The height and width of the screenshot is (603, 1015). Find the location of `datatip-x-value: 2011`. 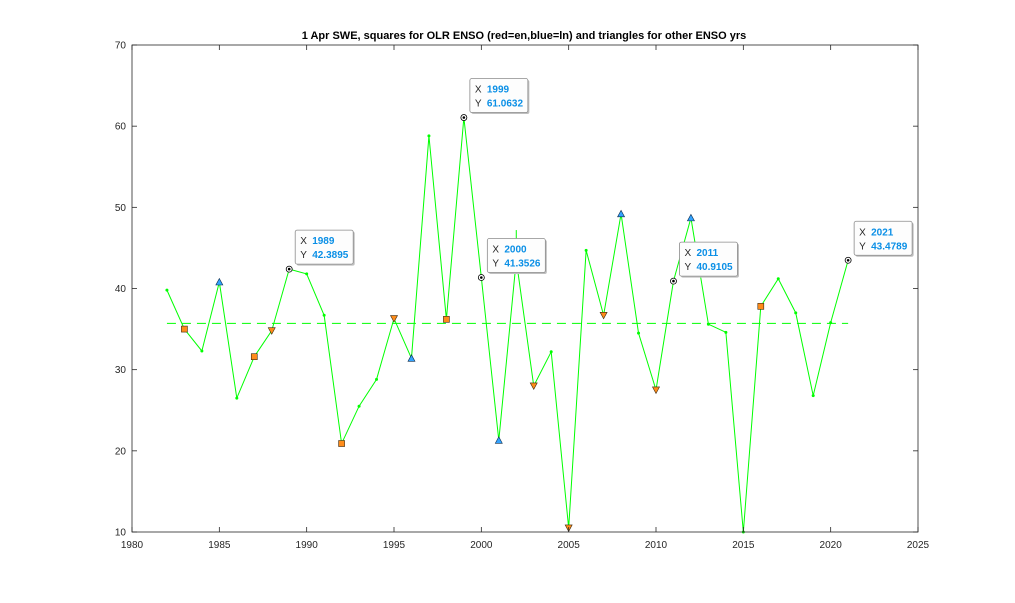

datatip-x-value: 2011 is located at coordinates (707, 253).